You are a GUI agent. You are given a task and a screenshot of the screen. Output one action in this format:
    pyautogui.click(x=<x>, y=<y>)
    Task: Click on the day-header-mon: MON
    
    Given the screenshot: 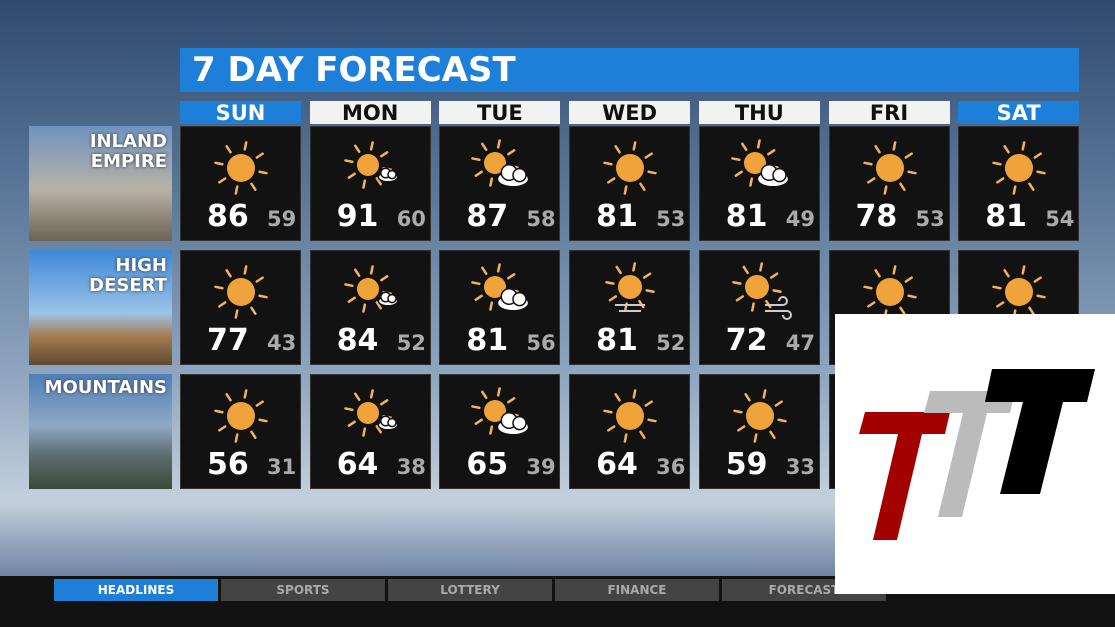 What is the action you would take?
    pyautogui.click(x=370, y=113)
    